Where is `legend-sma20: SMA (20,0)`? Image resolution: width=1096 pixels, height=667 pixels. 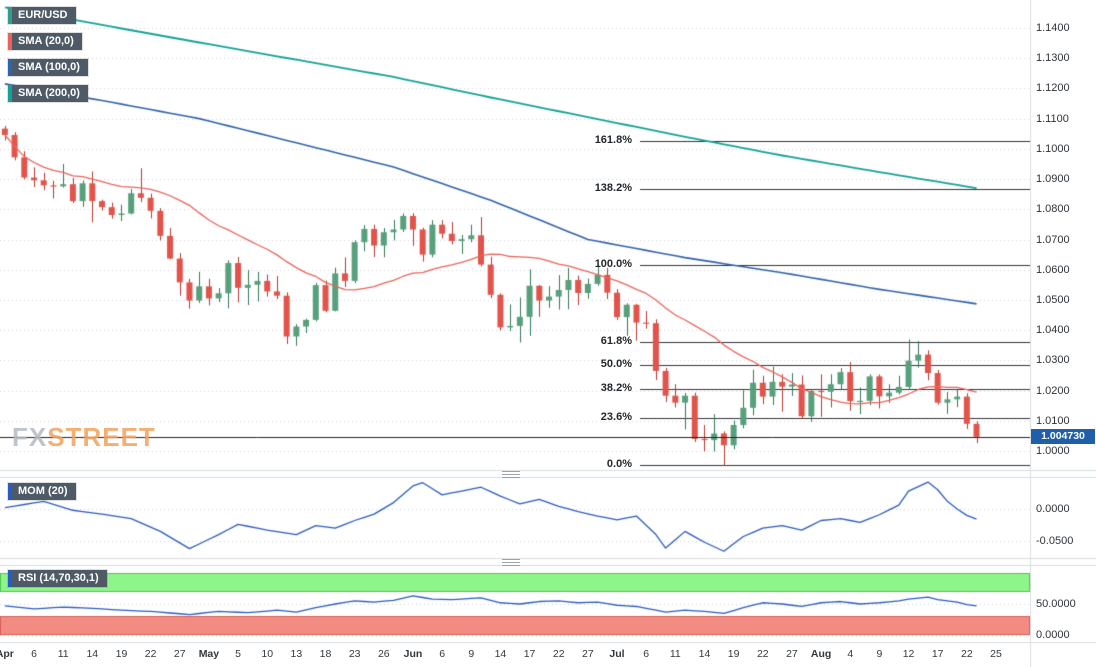 legend-sma20: SMA (20,0) is located at coordinates (45, 41).